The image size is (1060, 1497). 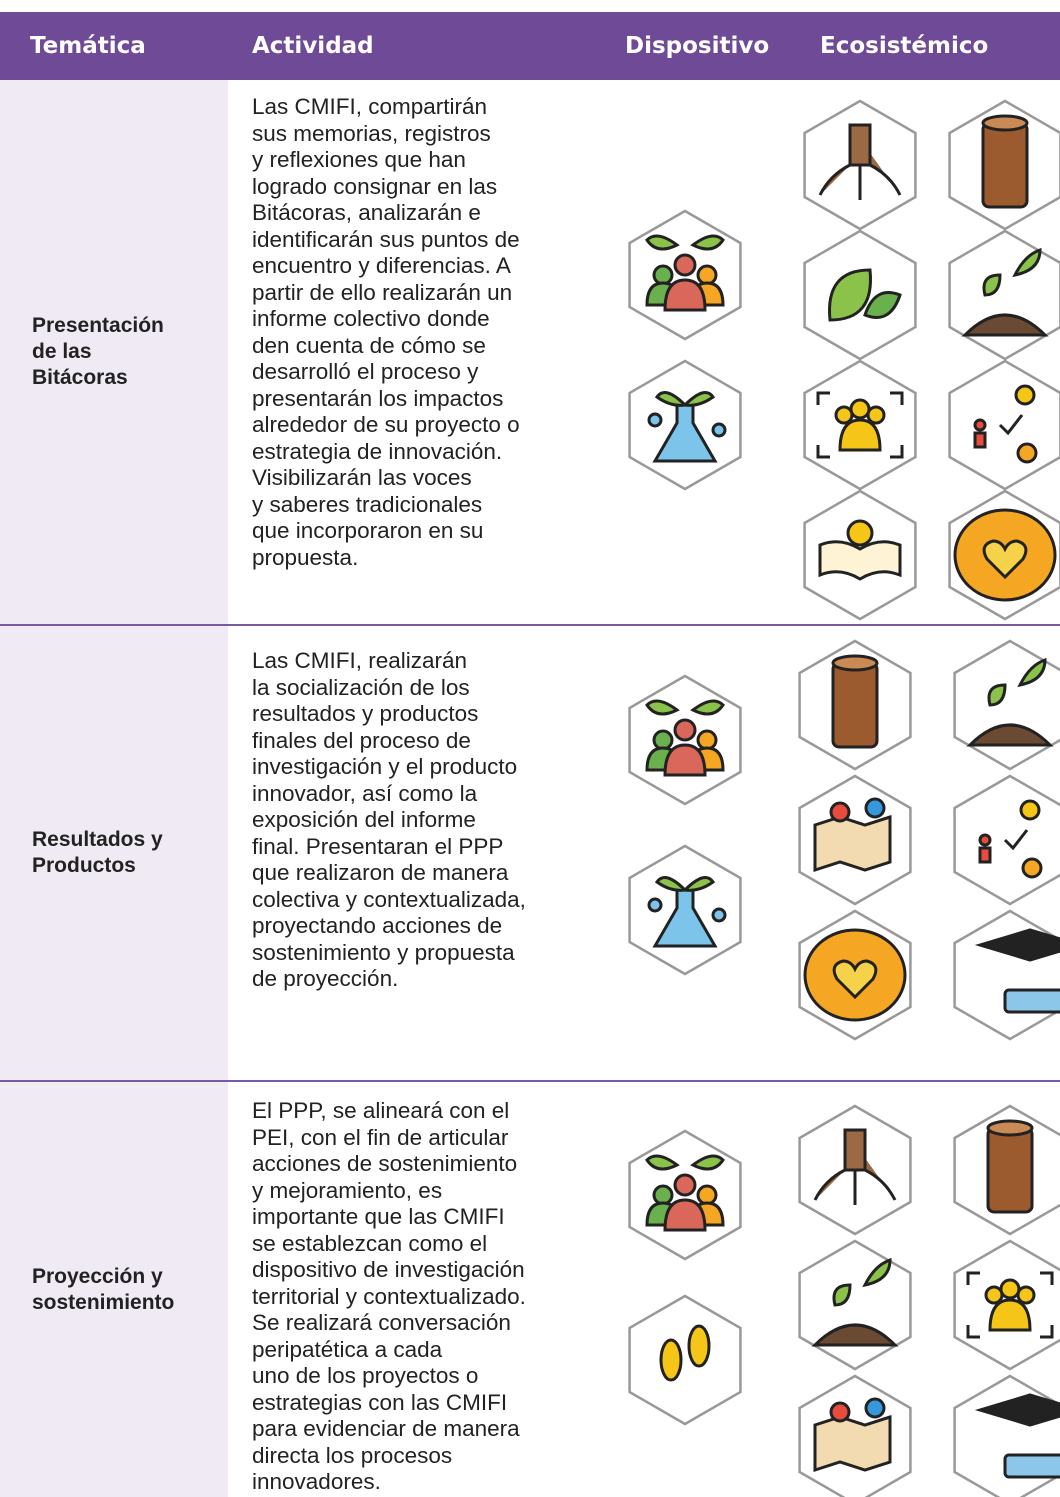 I want to click on header-bar, so click(x=530, y=46).